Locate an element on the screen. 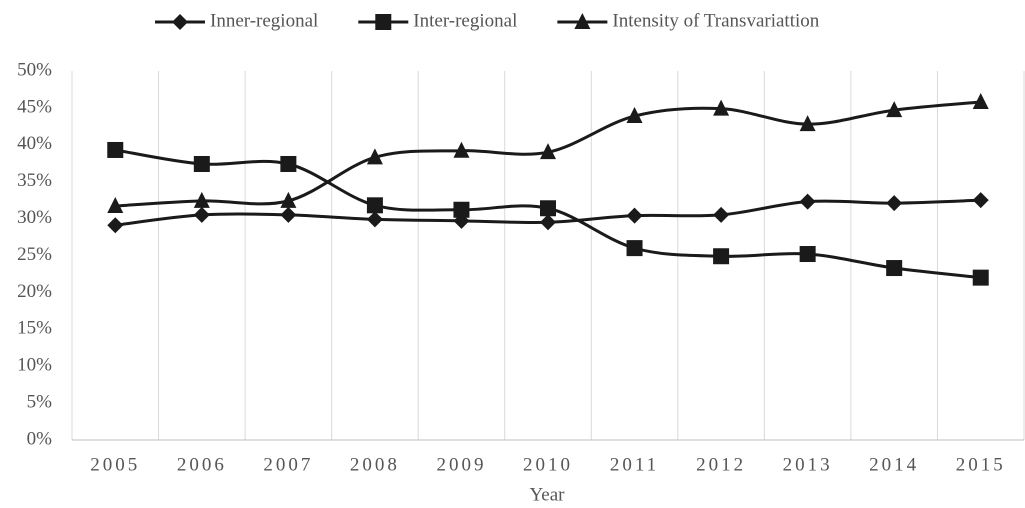 Image resolution: width=1025 pixels, height=508 pixels. x-tick-label: 2014 is located at coordinates (894, 464).